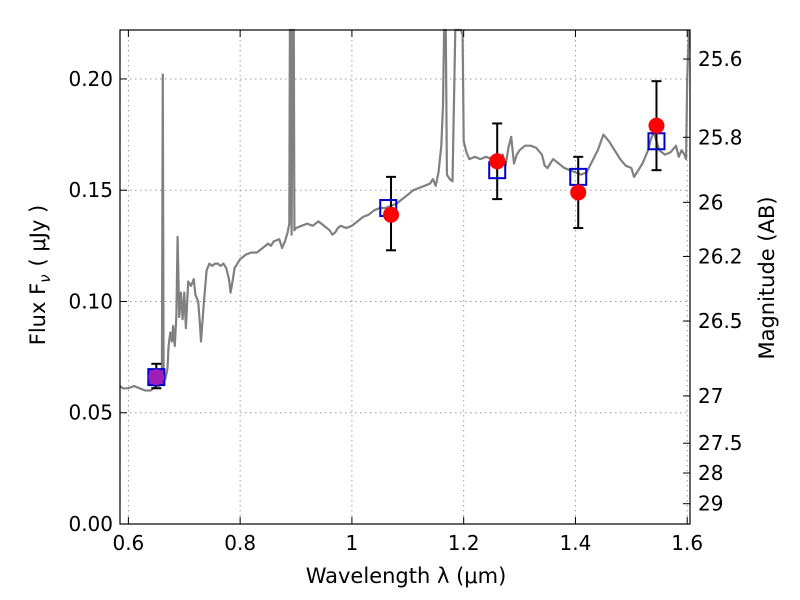 Image resolution: width=800 pixels, height=600 pixels. Describe the element at coordinates (90, 524) in the screenshot. I see `y-tick-label: 0.00` at that location.